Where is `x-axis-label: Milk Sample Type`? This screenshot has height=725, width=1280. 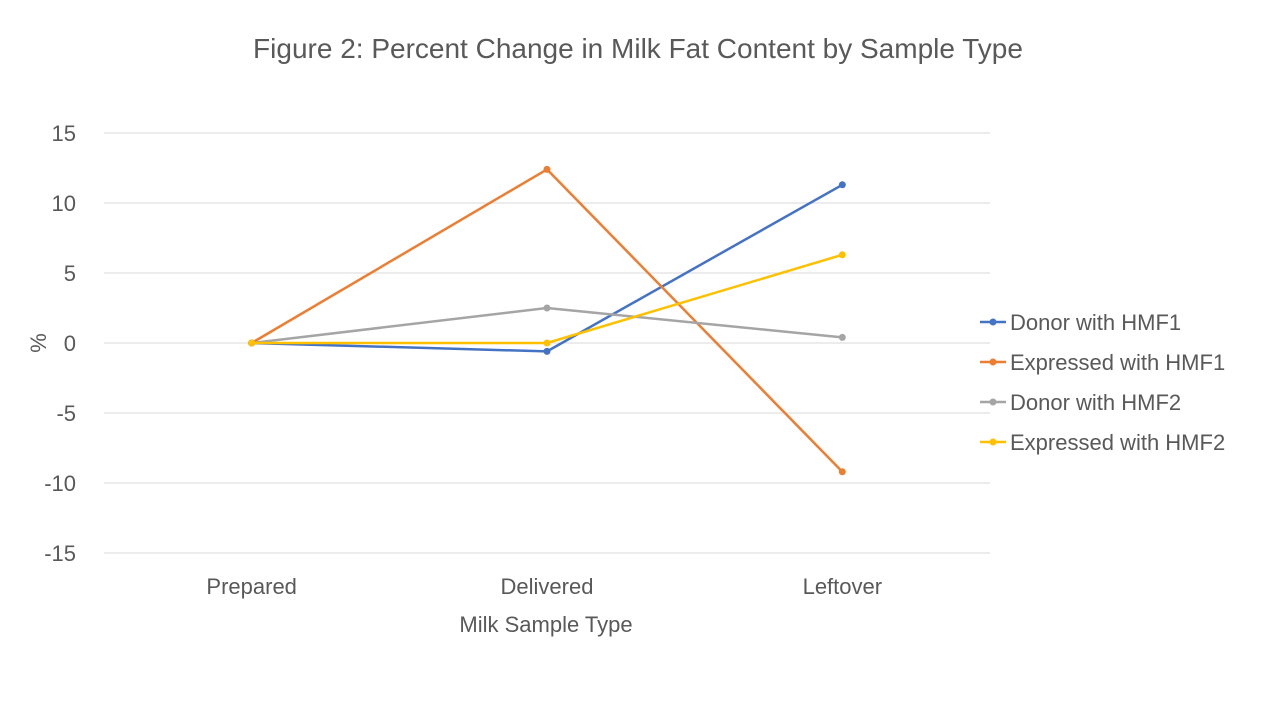
x-axis-label: Milk Sample Type is located at coordinates (545, 624).